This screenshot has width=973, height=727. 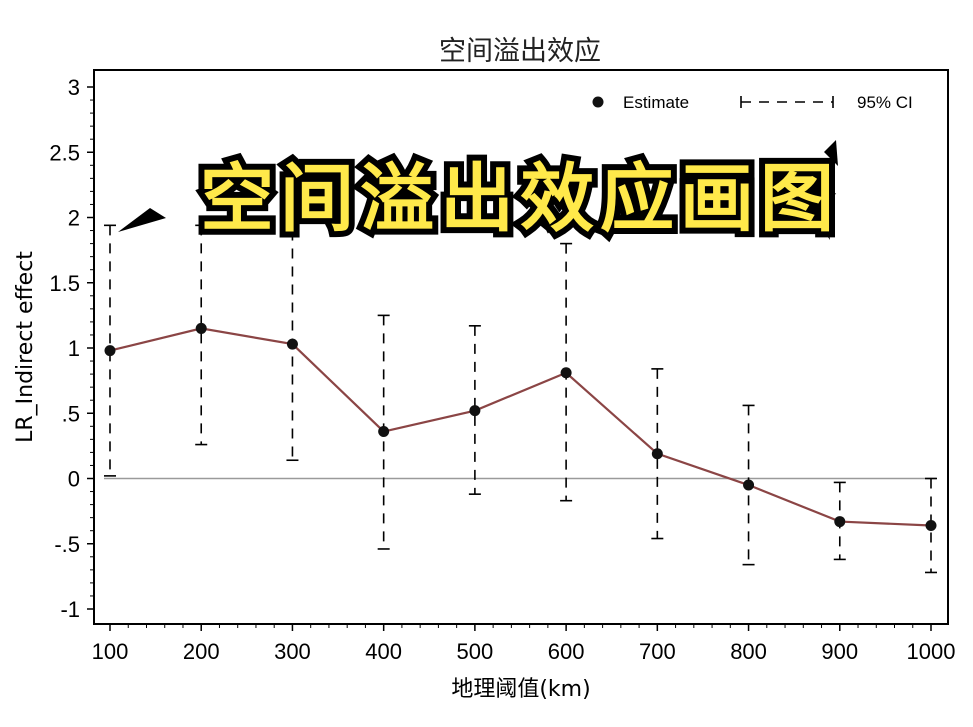 What do you see at coordinates (74, 87) in the screenshot?
I see `y-tick-label: 3` at bounding box center [74, 87].